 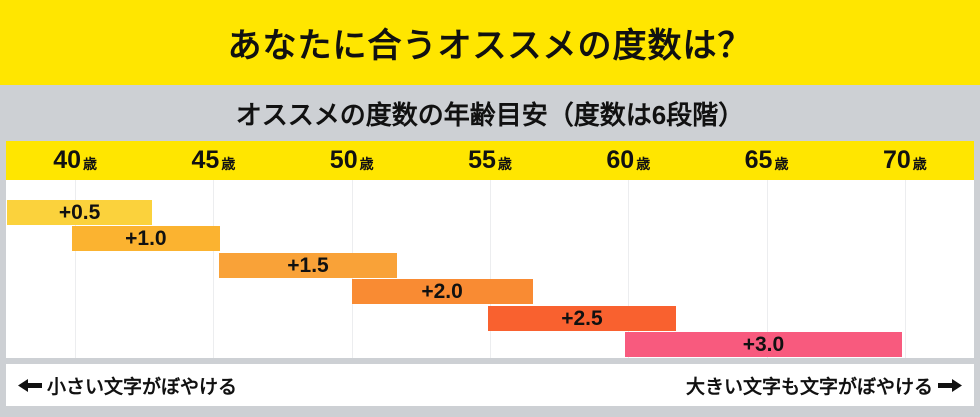 I want to click on power-bar-label: +0.5, so click(x=79, y=212).